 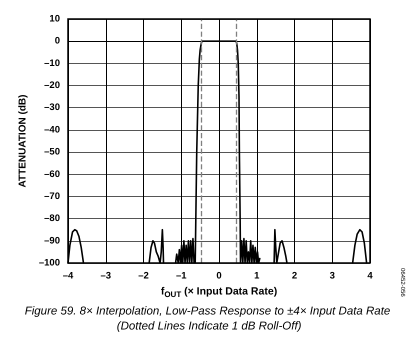 I want to click on x-tick-label: 3, so click(x=332, y=276).